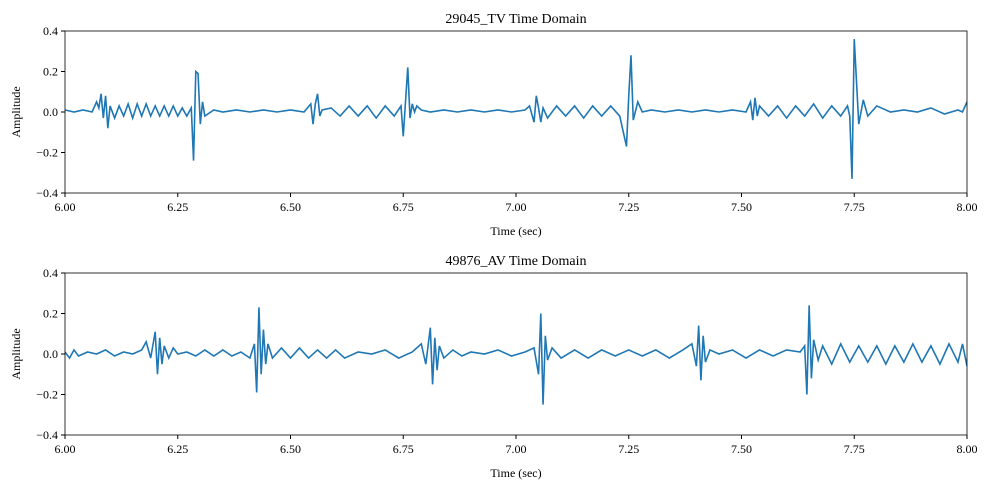  Describe the element at coordinates (515, 261) in the screenshot. I see `chart-title: 49876_AV Time Domain` at that location.